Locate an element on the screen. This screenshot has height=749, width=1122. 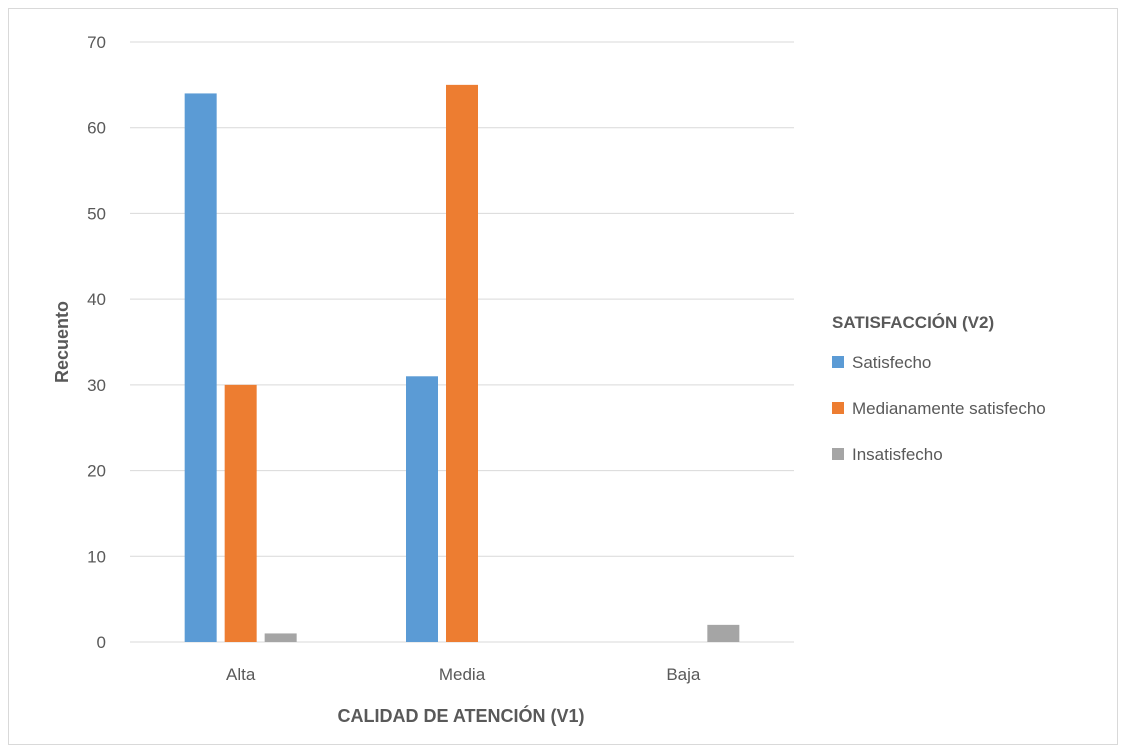
bar-satisfecho-alta is located at coordinates (200, 367).